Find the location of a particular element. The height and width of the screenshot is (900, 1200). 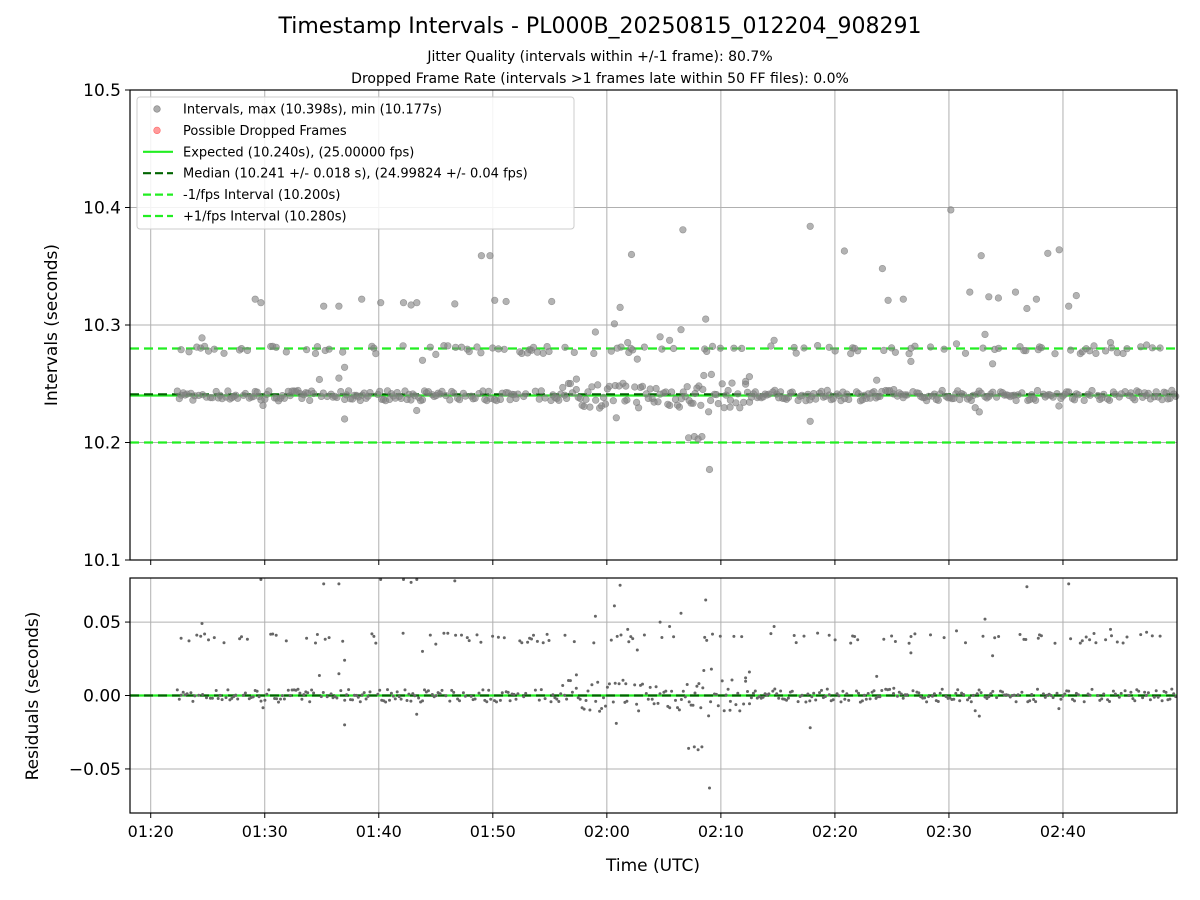

x-tick-label: 01:20 is located at coordinates (151, 831).